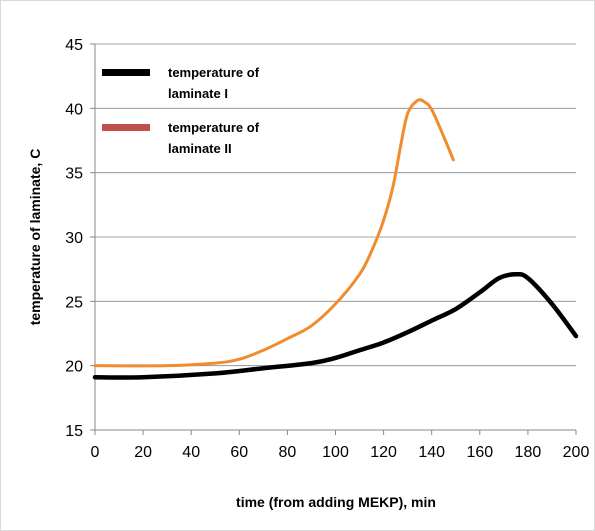 The height and width of the screenshot is (531, 595). What do you see at coordinates (576, 452) in the screenshot?
I see `x-tick-label: 200` at bounding box center [576, 452].